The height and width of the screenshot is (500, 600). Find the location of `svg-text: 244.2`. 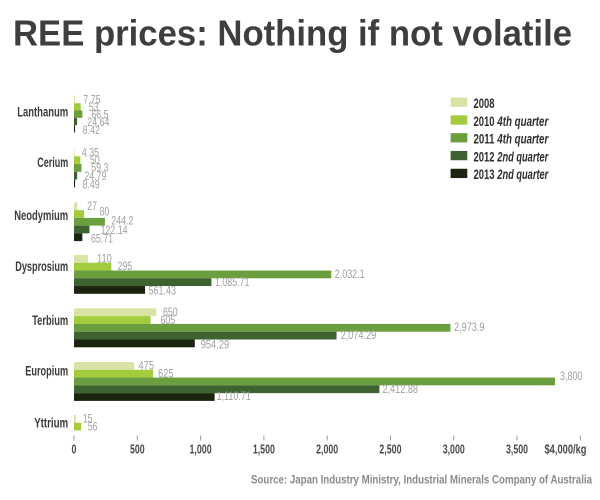

svg-text: 244.2 is located at coordinates (122, 220).